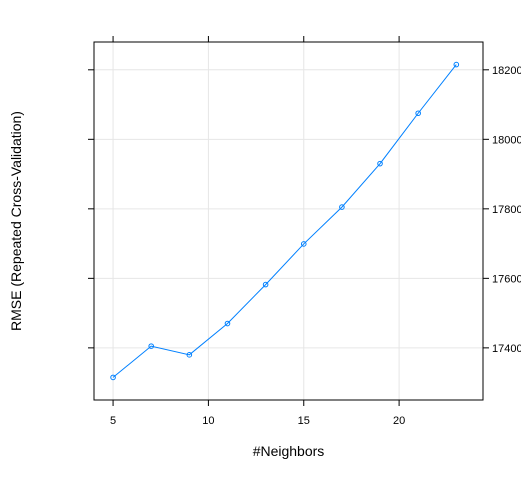  I want to click on x-tick-label: 15, so click(304, 421).